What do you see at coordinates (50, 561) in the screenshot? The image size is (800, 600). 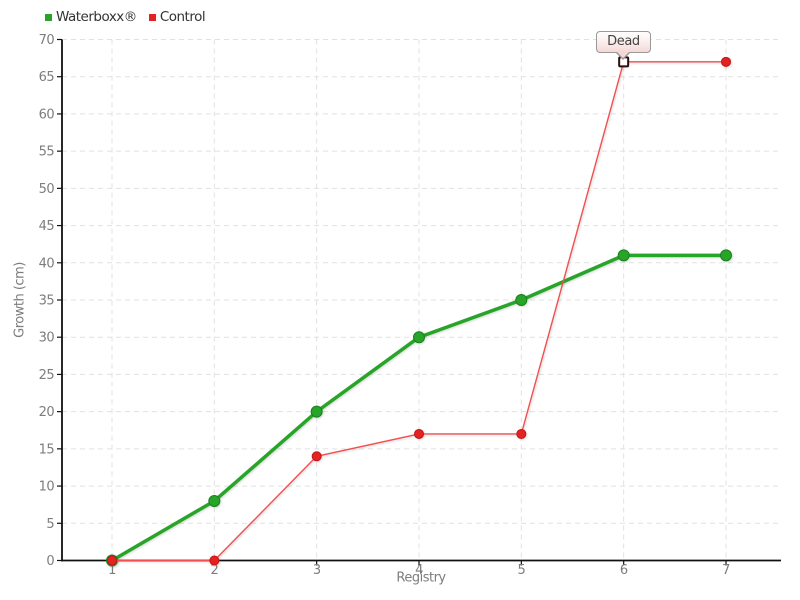 I see `y-tick-label: 0` at bounding box center [50, 561].